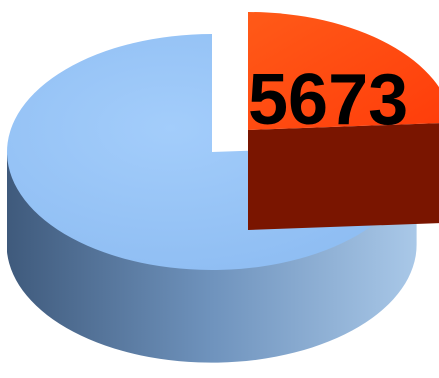 The width and height of the screenshot is (439, 378). What do you see at coordinates (343, 176) in the screenshot?
I see `pie-slice-red-inner-wall` at bounding box center [343, 176].